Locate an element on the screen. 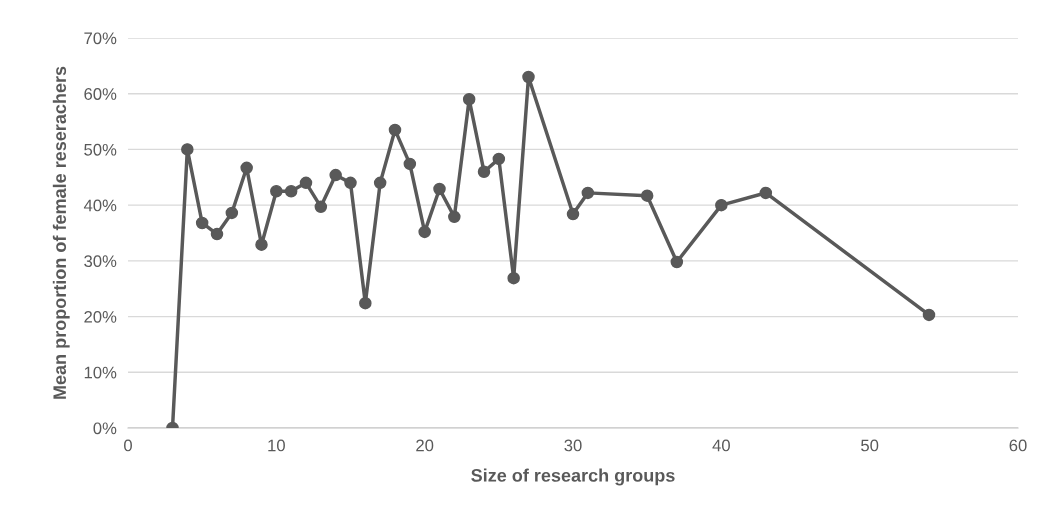 This screenshot has width=1051, height=524. y-tick-label: 60% is located at coordinates (100, 94).